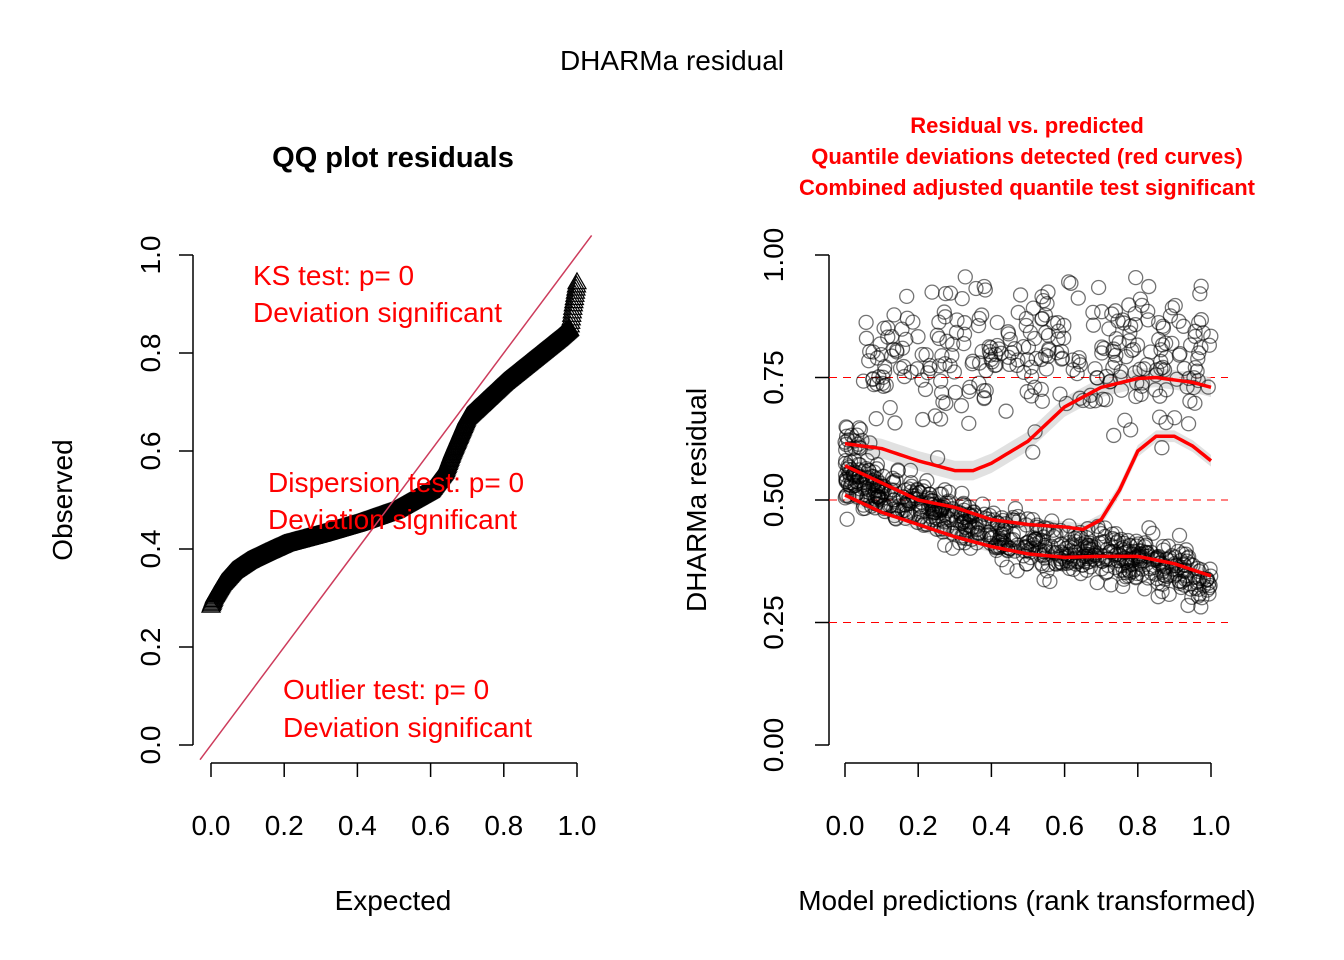  I want to click on rv-x-axis-label: Model predictions (rank transformed), so click(1027, 900).